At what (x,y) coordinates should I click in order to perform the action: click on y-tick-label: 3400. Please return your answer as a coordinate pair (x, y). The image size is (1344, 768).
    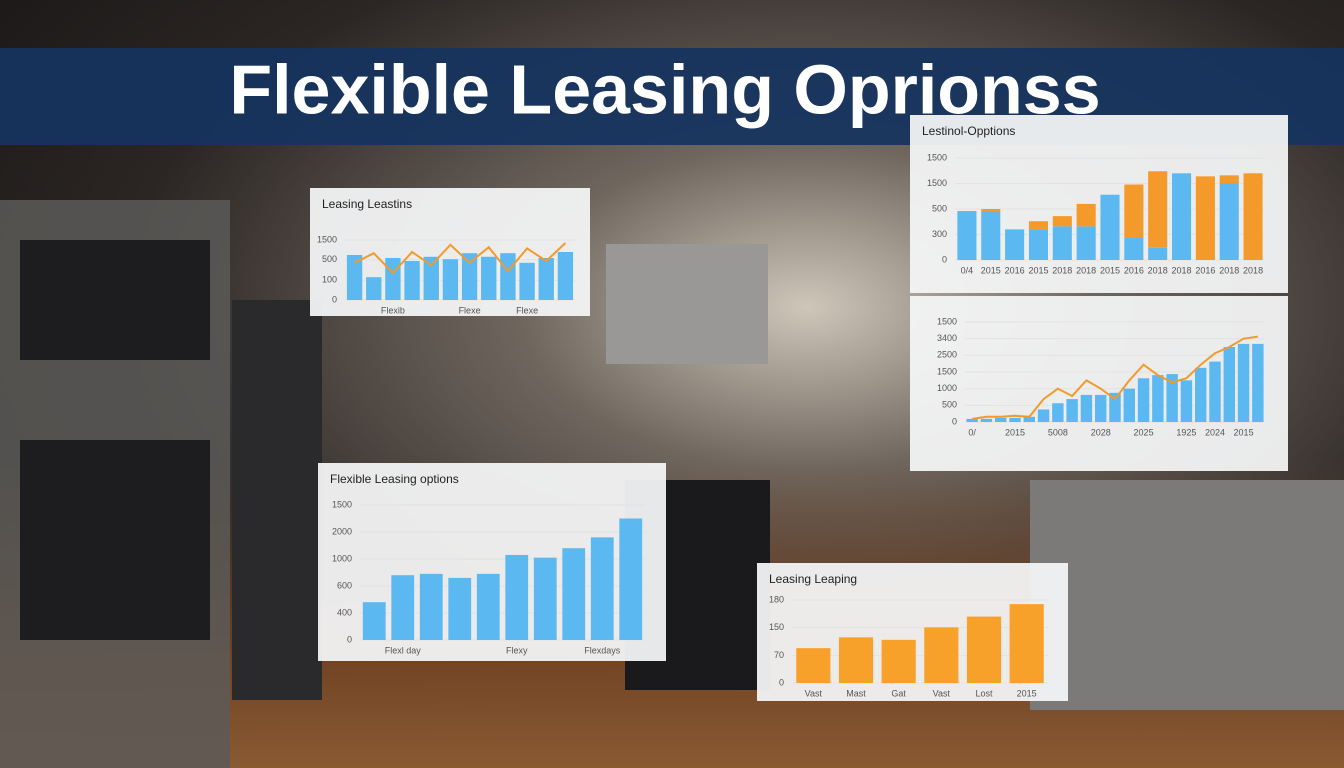
    Looking at the image, I should click on (947, 338).